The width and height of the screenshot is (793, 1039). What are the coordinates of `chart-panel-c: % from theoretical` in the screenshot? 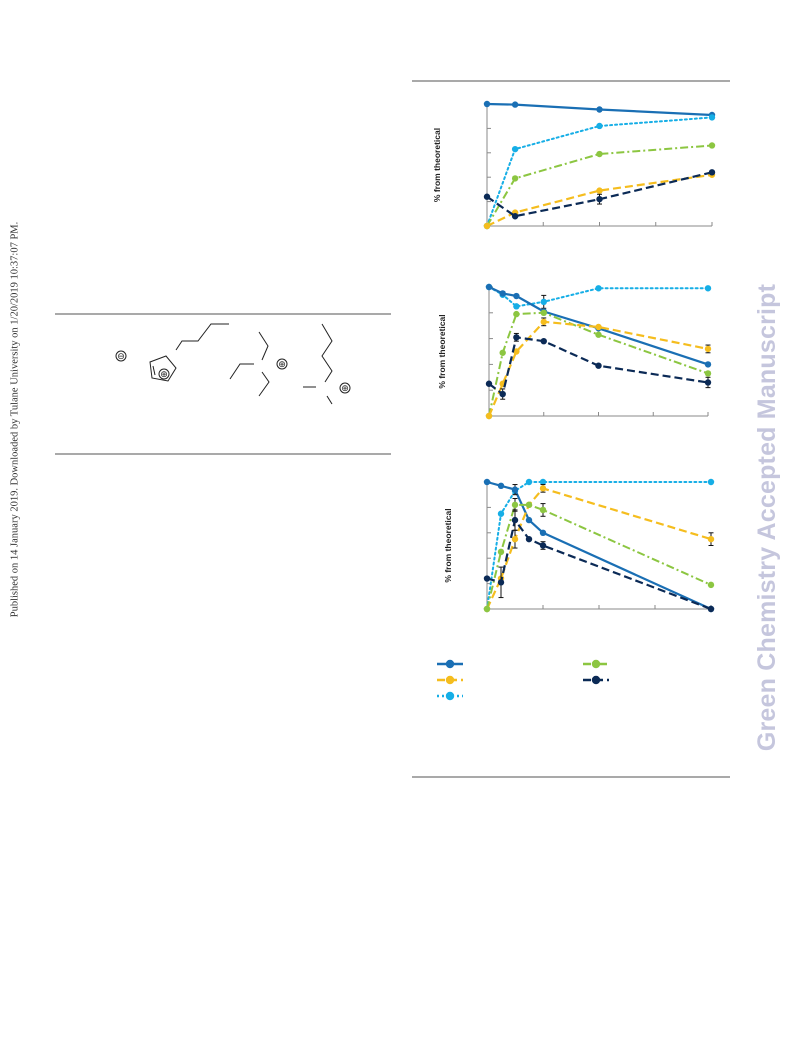 It's located at (579, 545).